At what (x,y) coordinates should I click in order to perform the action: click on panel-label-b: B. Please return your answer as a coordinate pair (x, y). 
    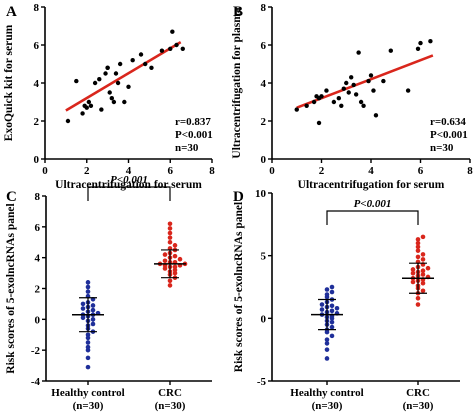
    Looking at the image, I should click on (238, 12).